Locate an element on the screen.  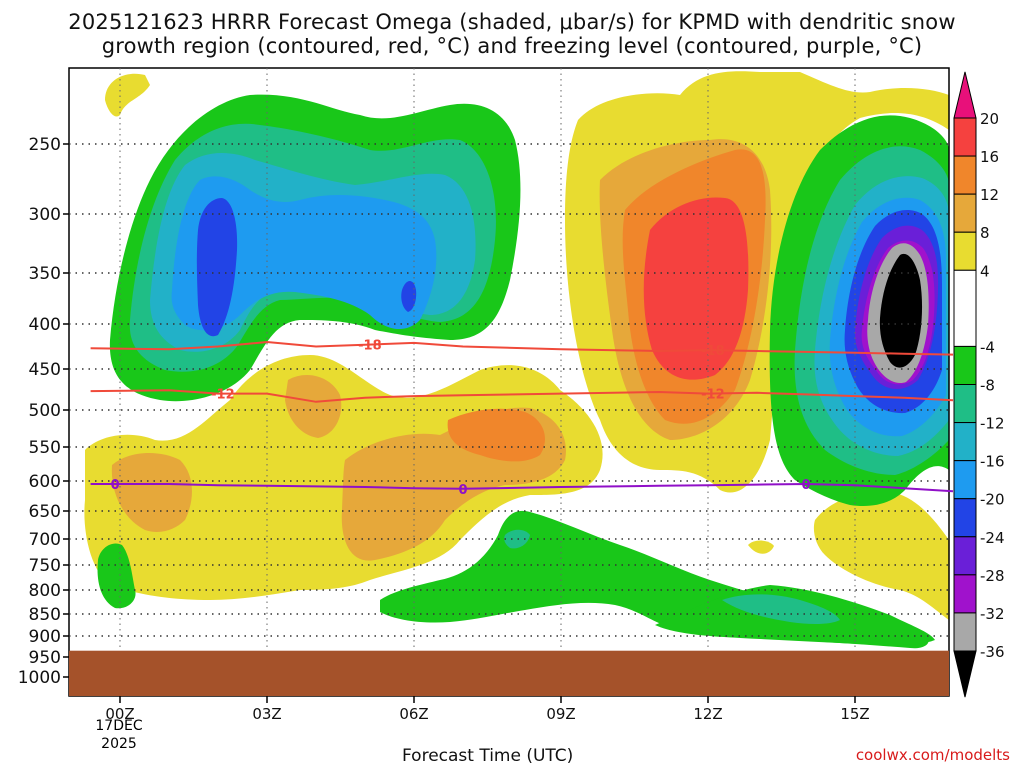
colorbar-label--24: -24 is located at coordinates (992, 538).